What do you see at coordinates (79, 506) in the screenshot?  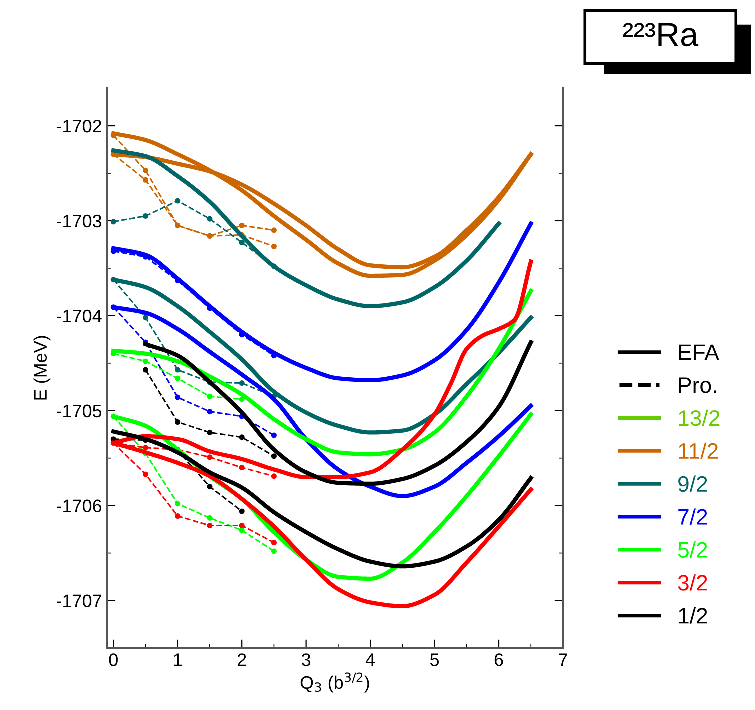 I see `y-tick-label: -1706` at bounding box center [79, 506].